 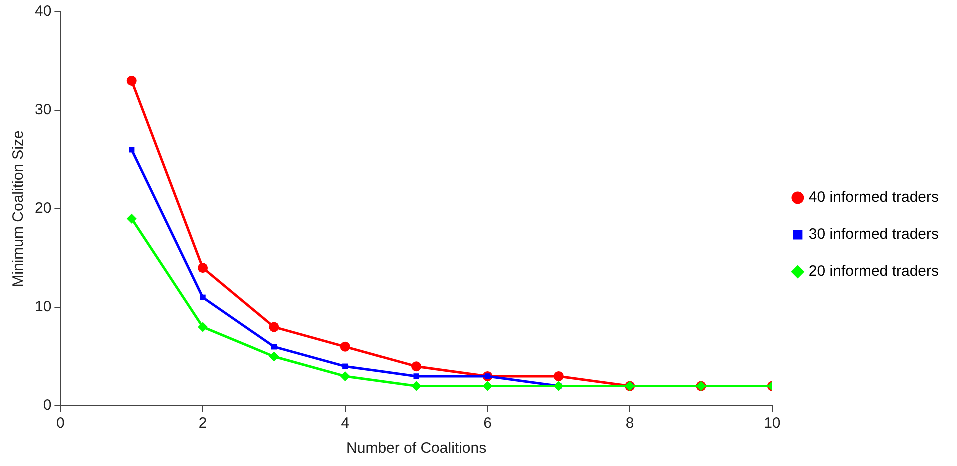 I want to click on y-tick-label: 40, so click(x=43, y=11).